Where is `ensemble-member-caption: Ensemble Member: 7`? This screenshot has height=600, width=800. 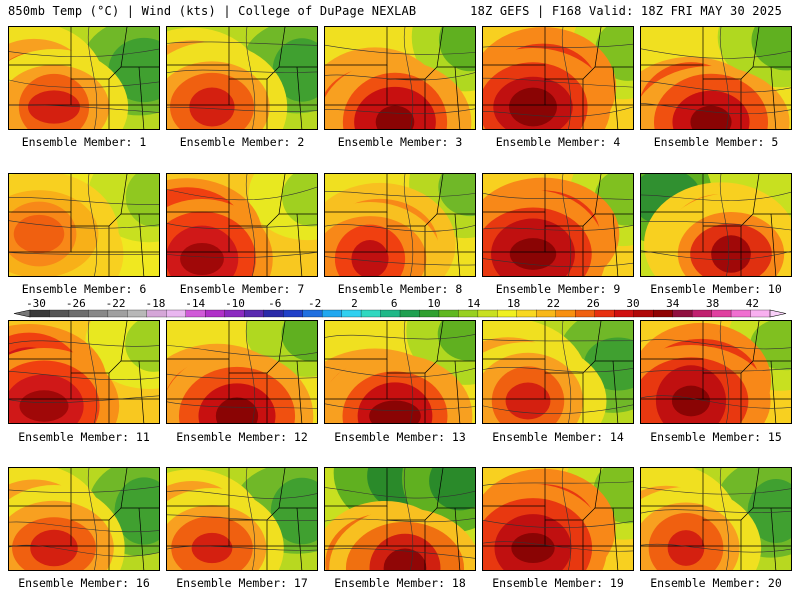 ensemble-member-caption: Ensemble Member: 7 is located at coordinates (242, 289).